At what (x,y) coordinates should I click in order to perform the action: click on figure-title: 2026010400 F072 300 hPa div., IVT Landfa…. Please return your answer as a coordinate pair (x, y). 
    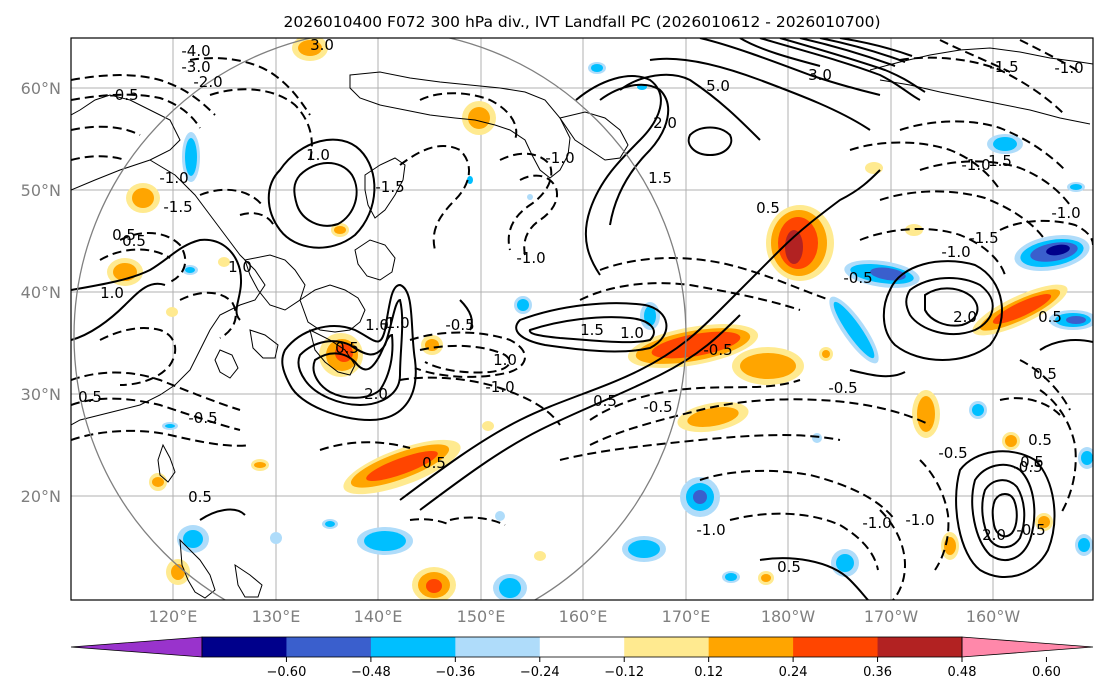
    Looking at the image, I should click on (581, 22).